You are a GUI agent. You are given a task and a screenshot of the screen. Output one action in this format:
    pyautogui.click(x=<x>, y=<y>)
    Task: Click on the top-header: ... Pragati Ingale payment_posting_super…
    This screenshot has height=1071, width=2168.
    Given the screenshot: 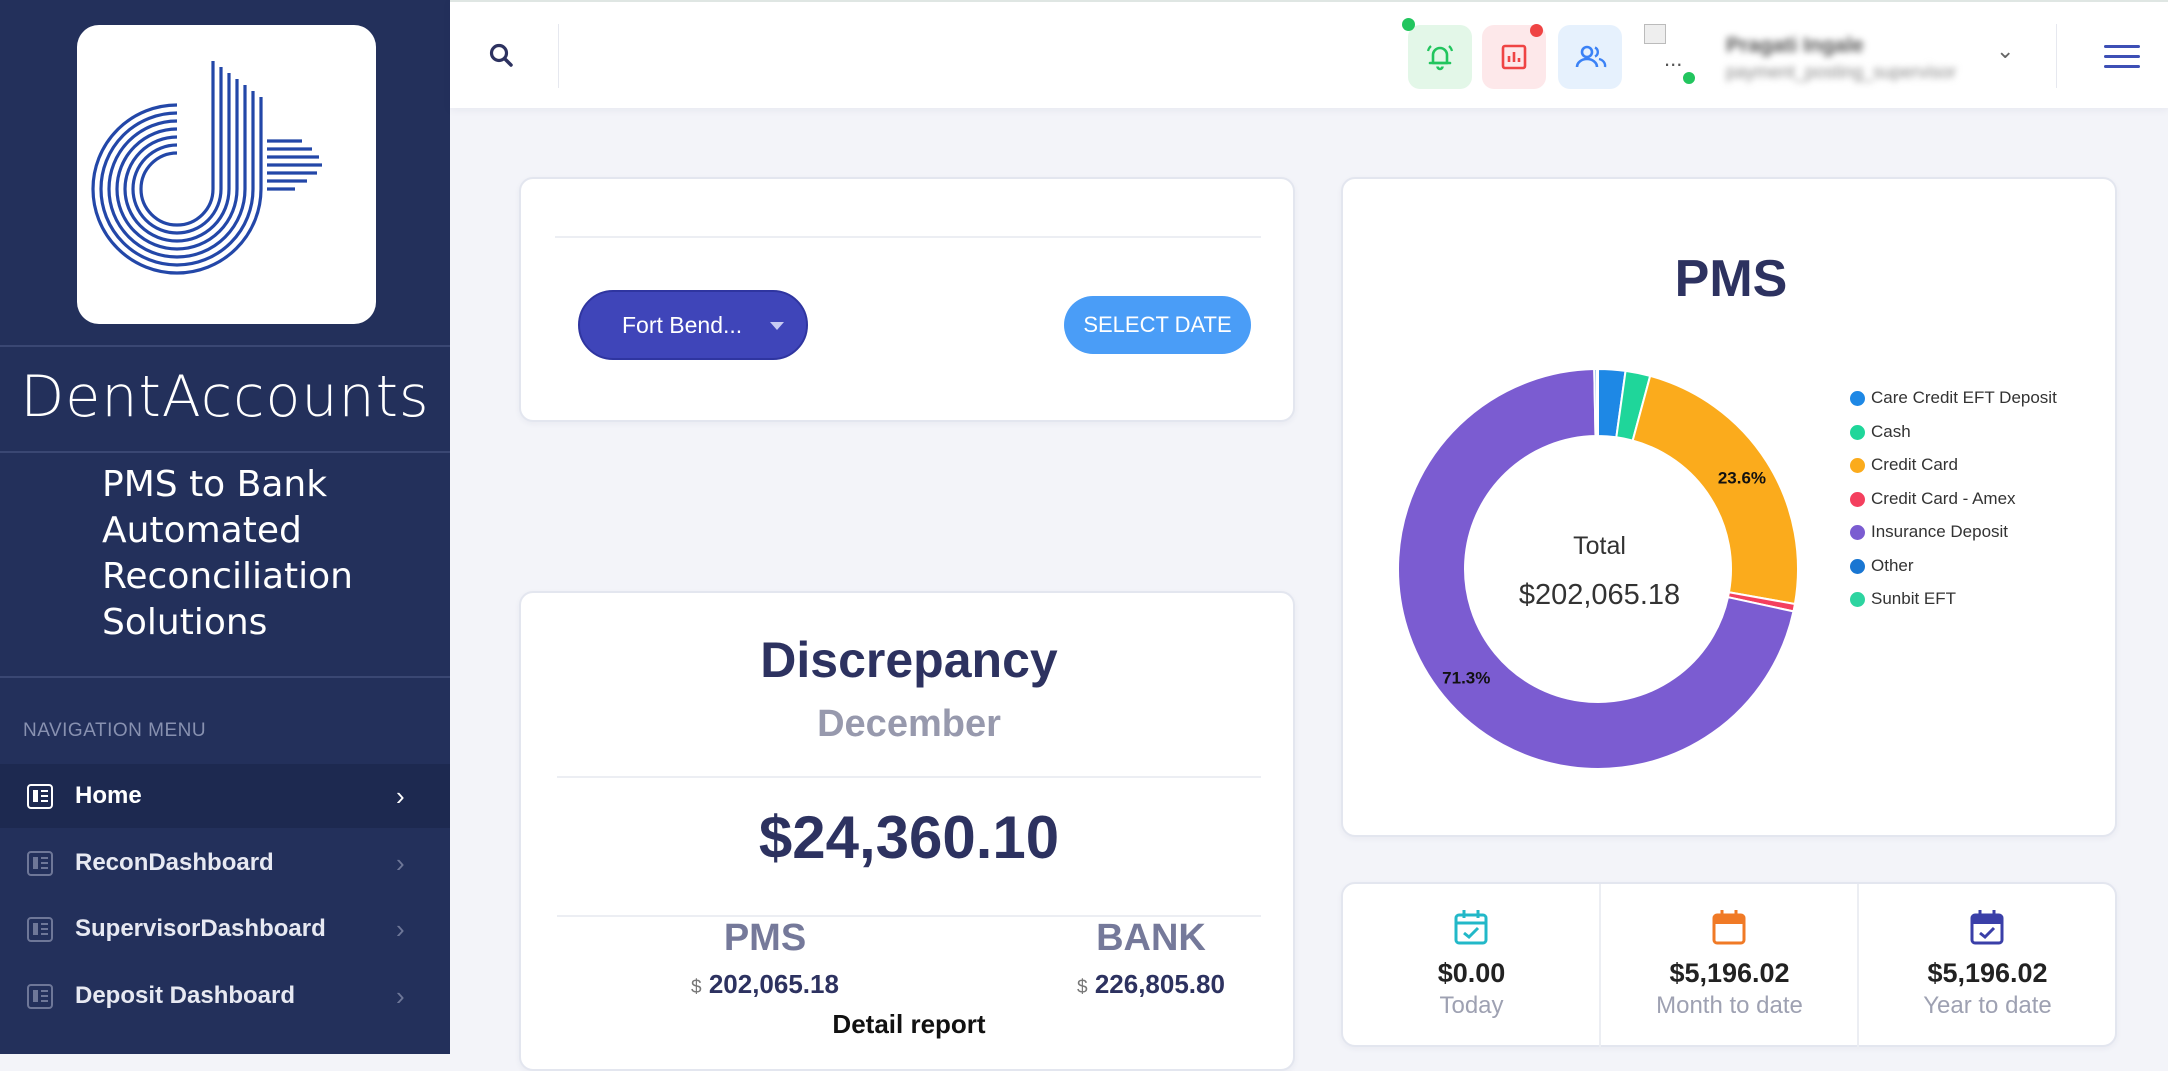 What is the action you would take?
    pyautogui.click(x=1309, y=54)
    